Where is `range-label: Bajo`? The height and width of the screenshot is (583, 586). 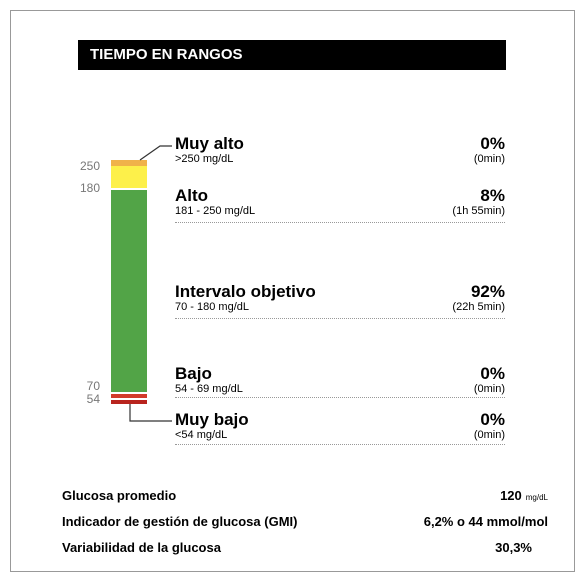 range-label: Bajo is located at coordinates (193, 373).